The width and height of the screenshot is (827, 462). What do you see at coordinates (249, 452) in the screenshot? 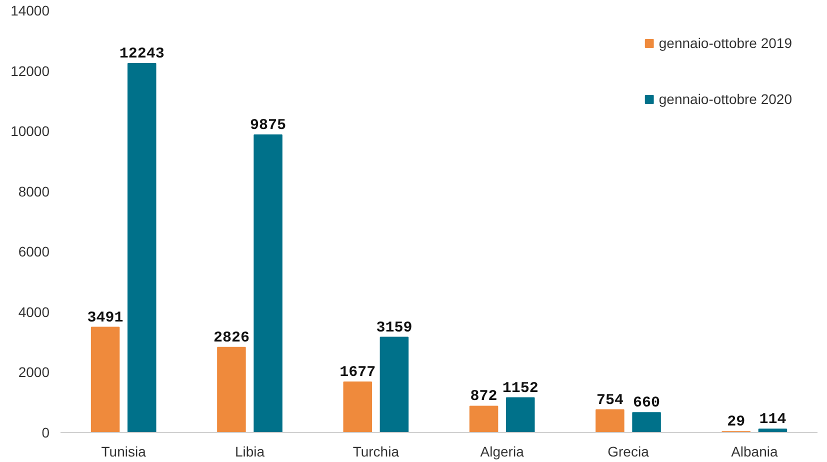
I see `x-tick-label: Libia` at bounding box center [249, 452].